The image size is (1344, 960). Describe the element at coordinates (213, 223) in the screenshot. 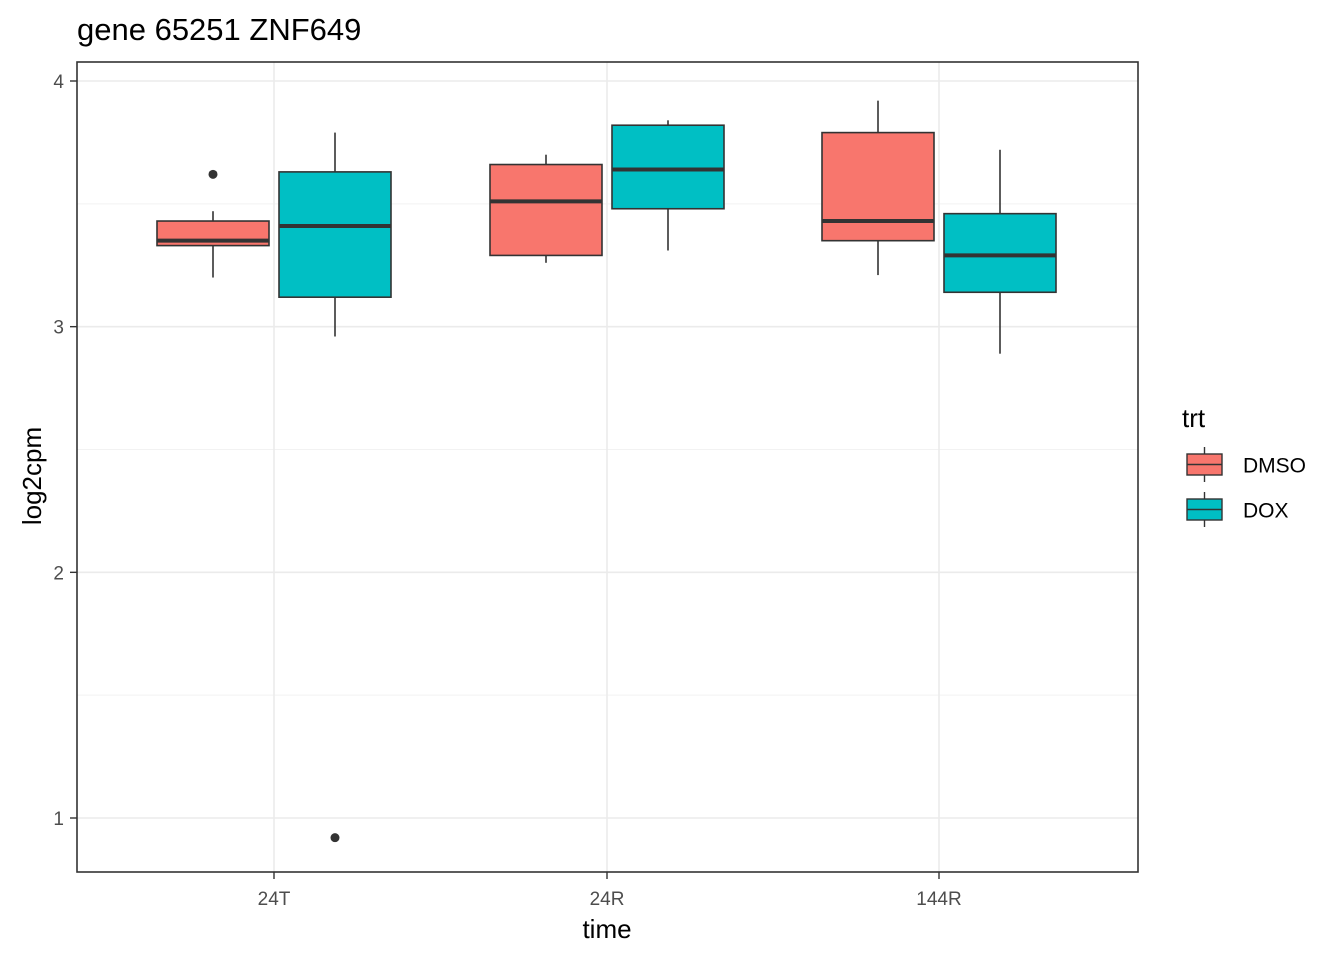

I see `box-dmso-24t` at that location.